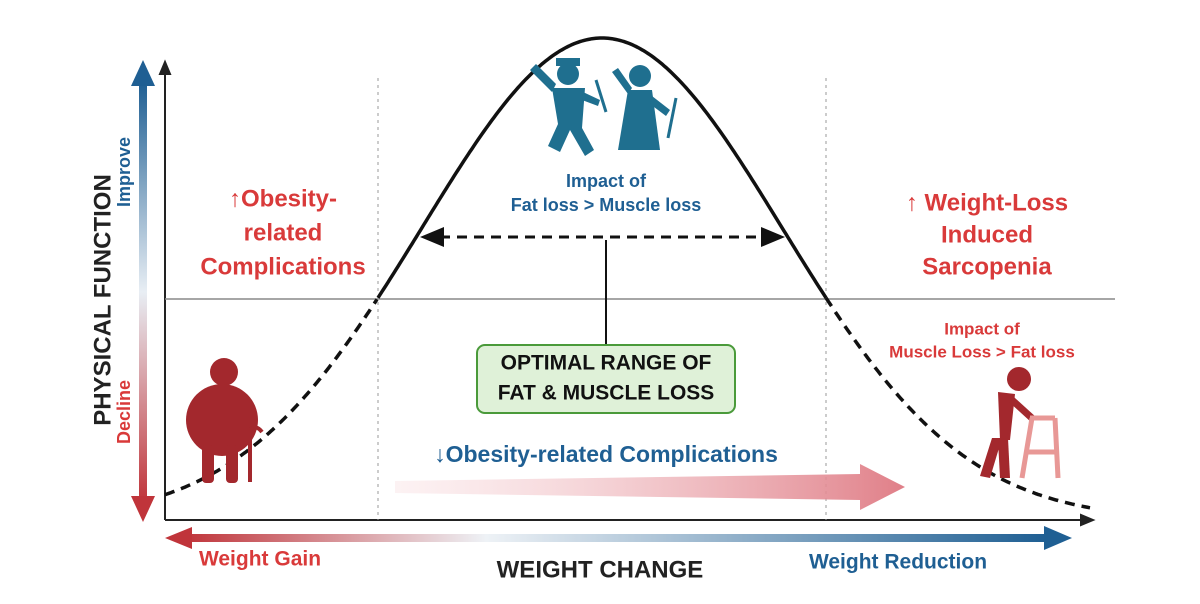 The height and width of the screenshot is (604, 1200). Describe the element at coordinates (987, 266) in the screenshot. I see `sarcopenia-label: Sarcopenia` at that location.